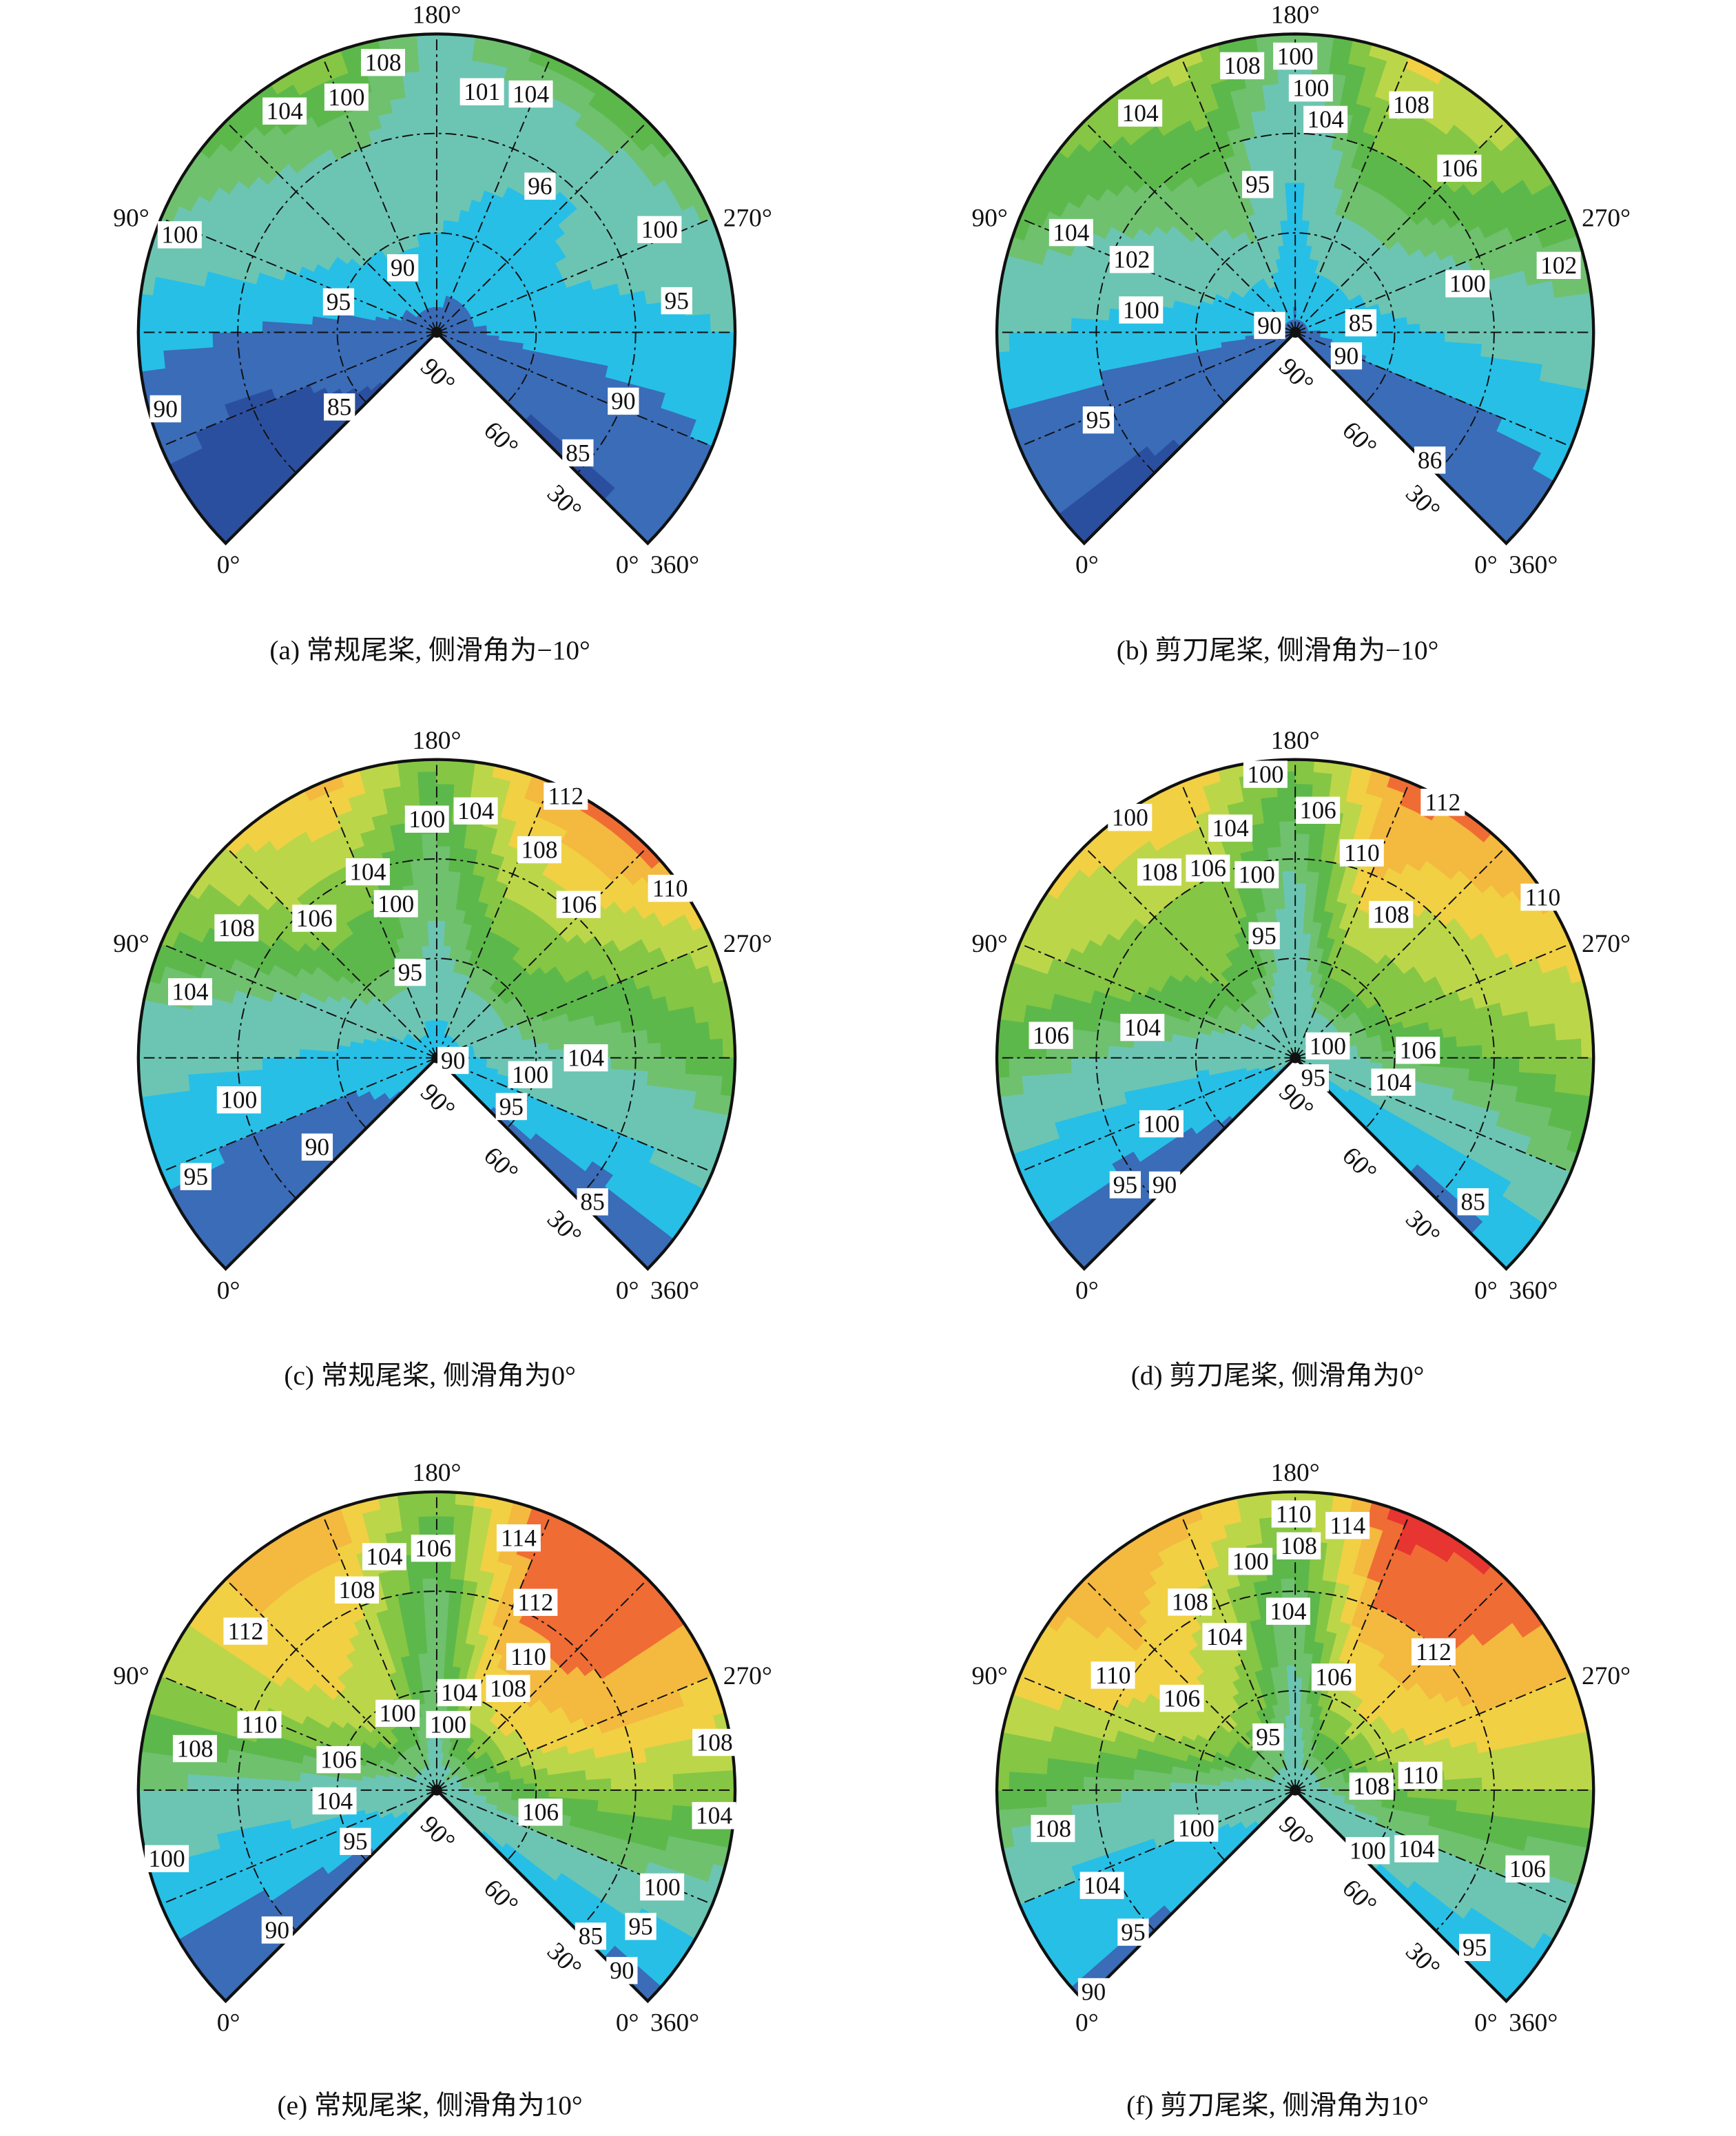 The image size is (1736, 2136). What do you see at coordinates (1558, 265) in the screenshot?
I see `contour-label: 102` at bounding box center [1558, 265].